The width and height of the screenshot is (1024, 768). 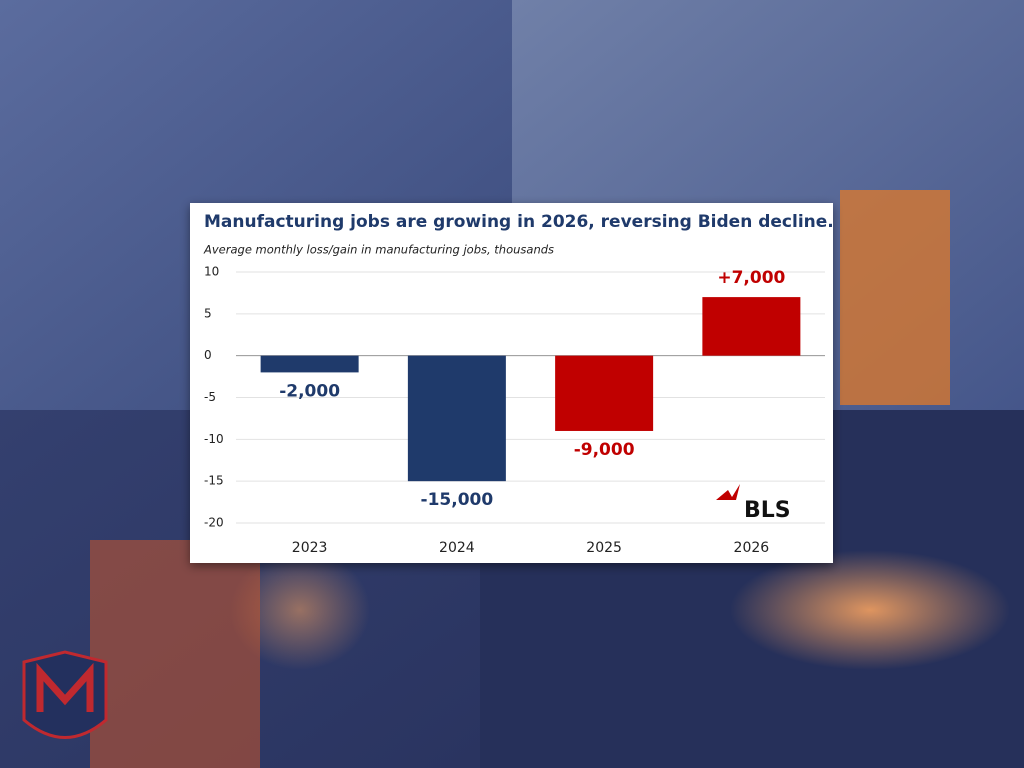 I want to click on x-tick-label: 2023, so click(x=310, y=548).